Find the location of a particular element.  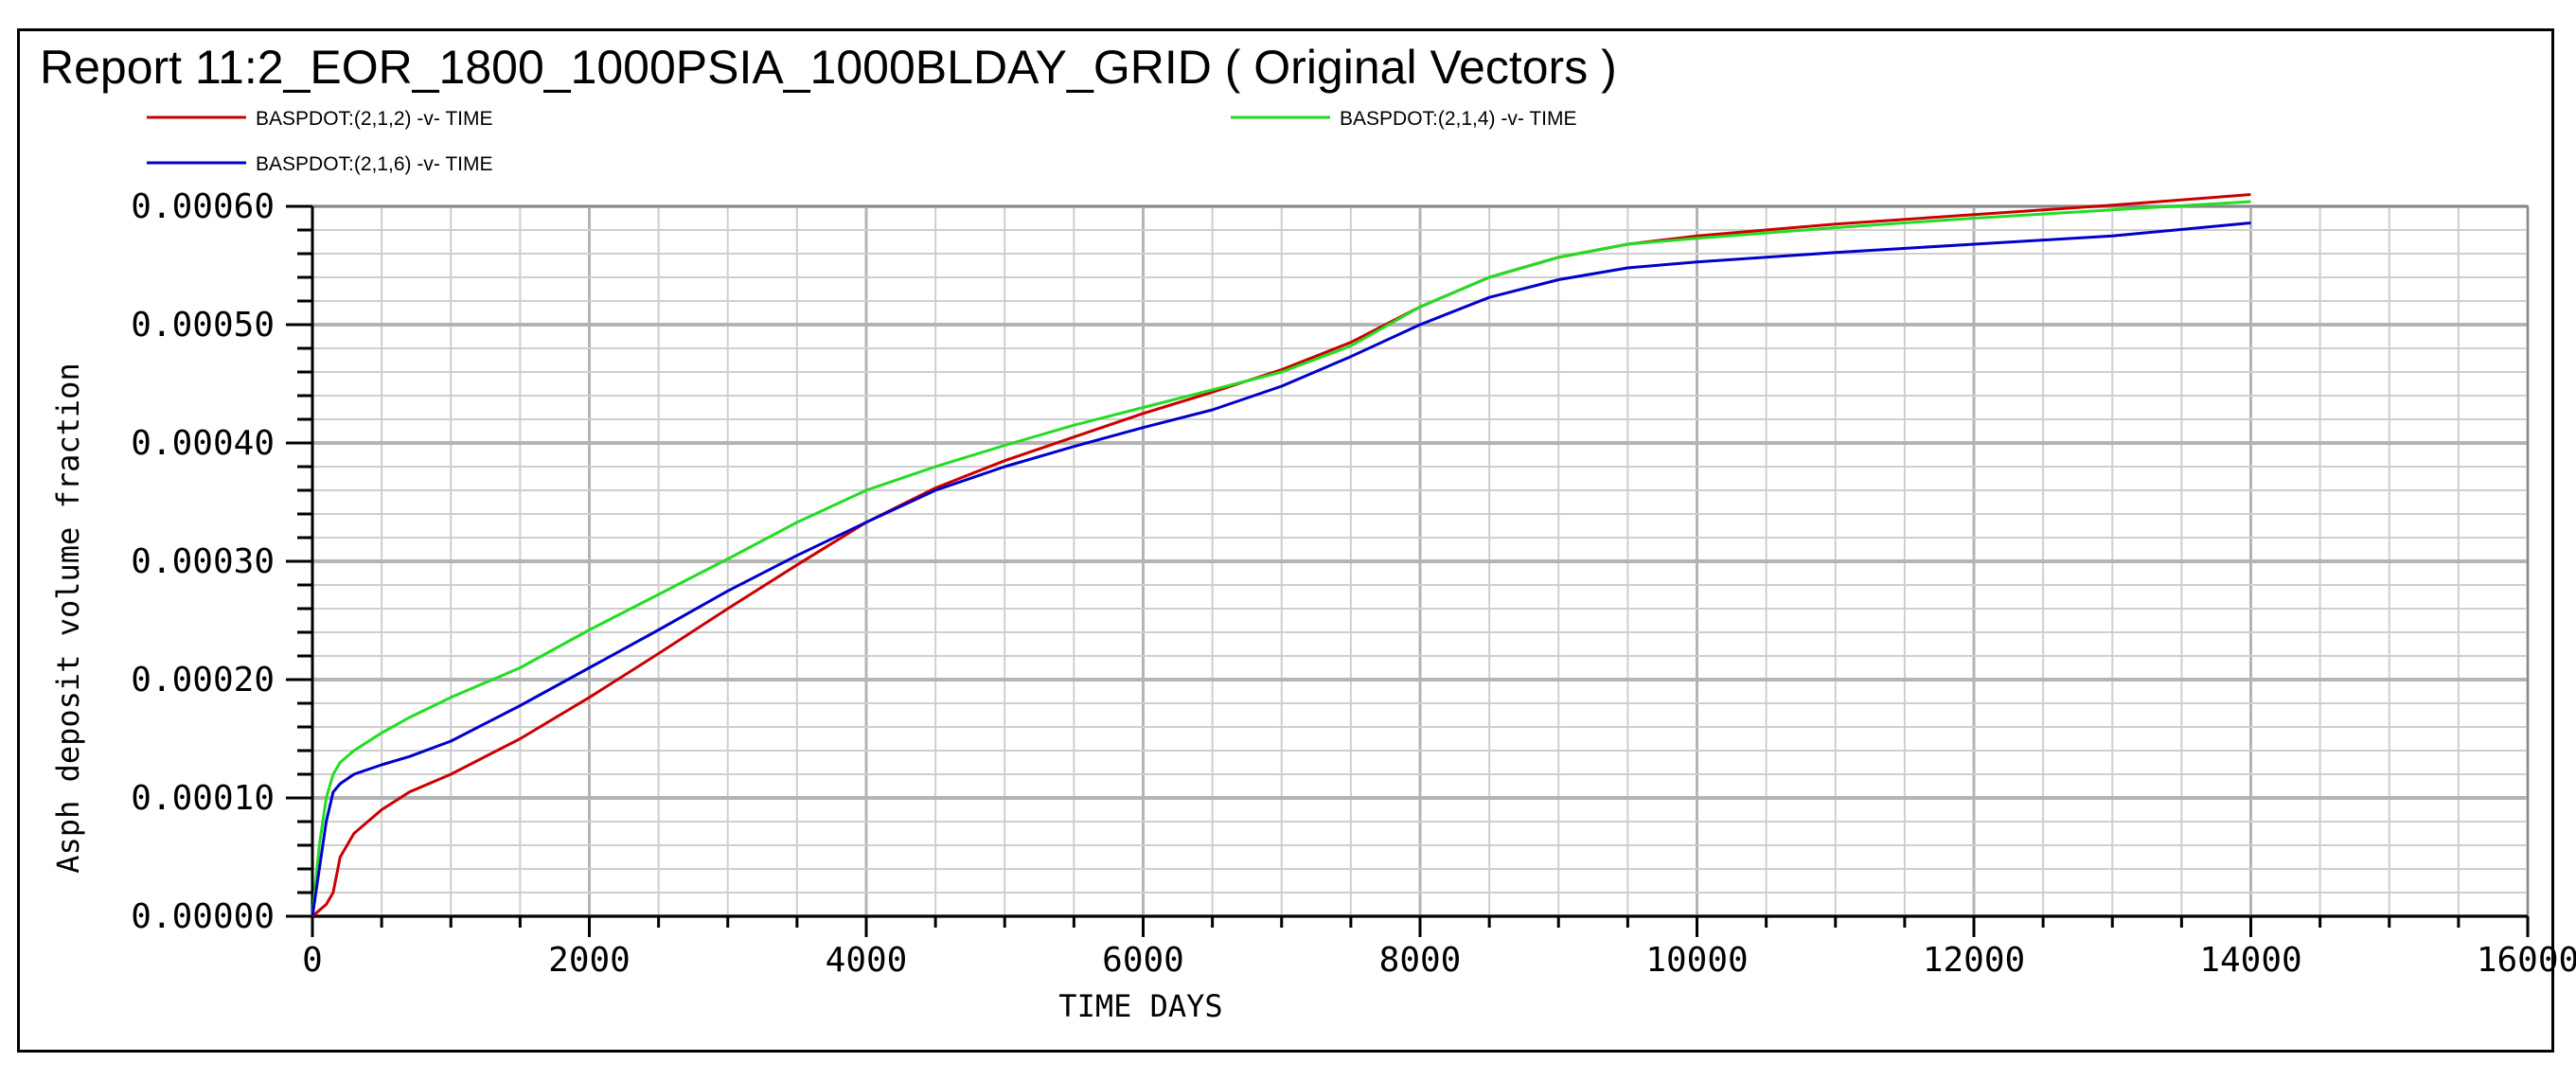

y-tick-label: 0.00040 is located at coordinates (203, 443).